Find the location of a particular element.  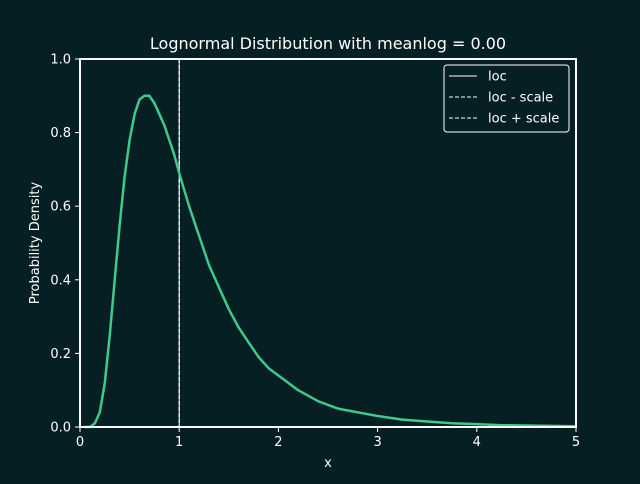

x-tick-label: 1 is located at coordinates (179, 442).